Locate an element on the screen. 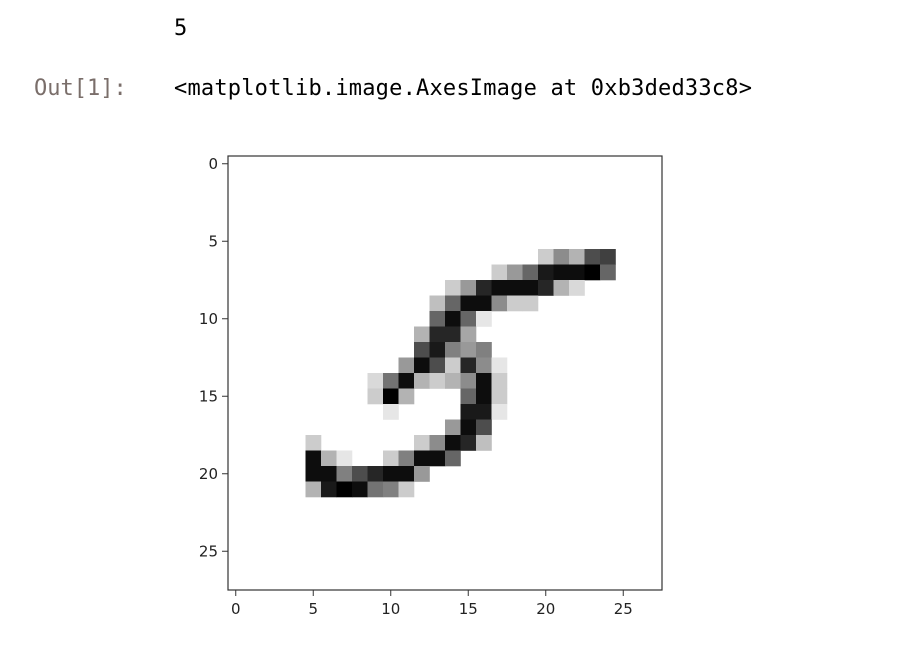 The width and height of the screenshot is (912, 646). x-tick-label: 15 is located at coordinates (468, 609).